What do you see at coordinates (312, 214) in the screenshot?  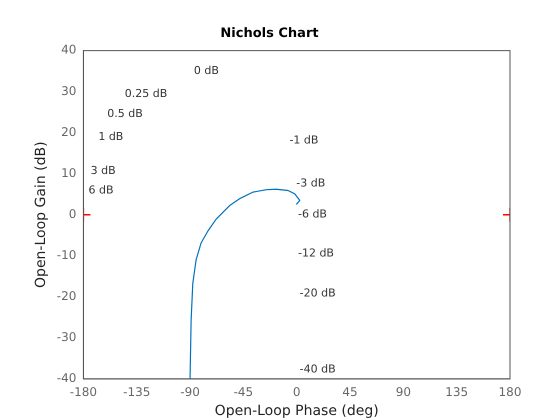 I see `annotation: -6 dB` at bounding box center [312, 214].